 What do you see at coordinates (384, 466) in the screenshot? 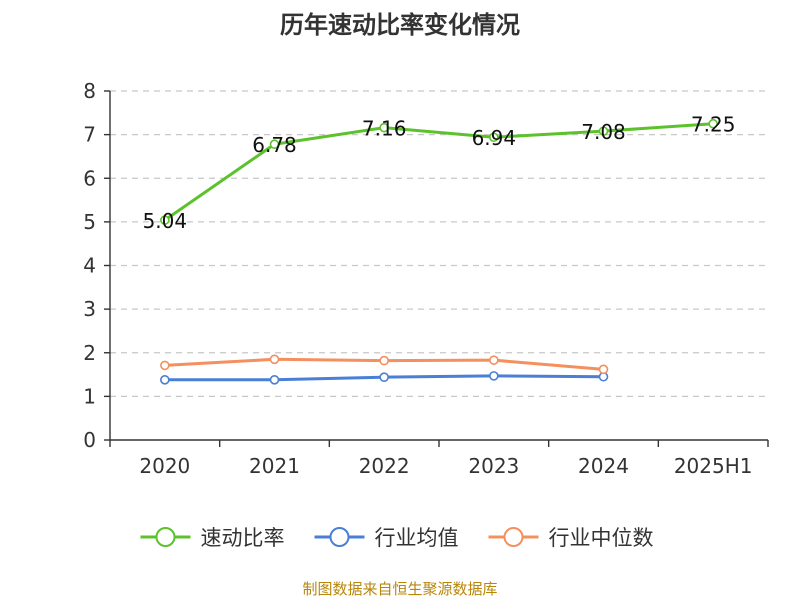
I see `x-tick-label: 2022` at bounding box center [384, 466].